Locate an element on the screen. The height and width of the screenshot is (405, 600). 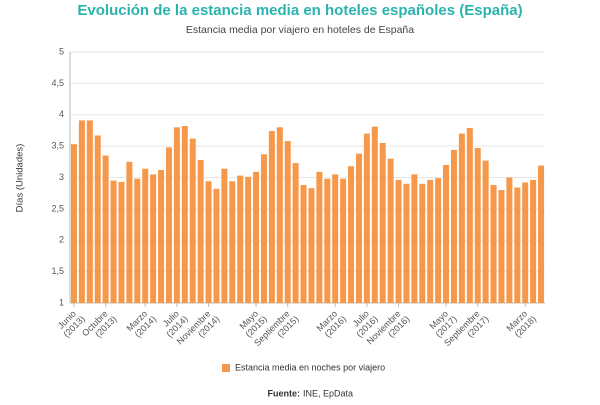
y-tick-label: 4 is located at coordinates (61, 114).